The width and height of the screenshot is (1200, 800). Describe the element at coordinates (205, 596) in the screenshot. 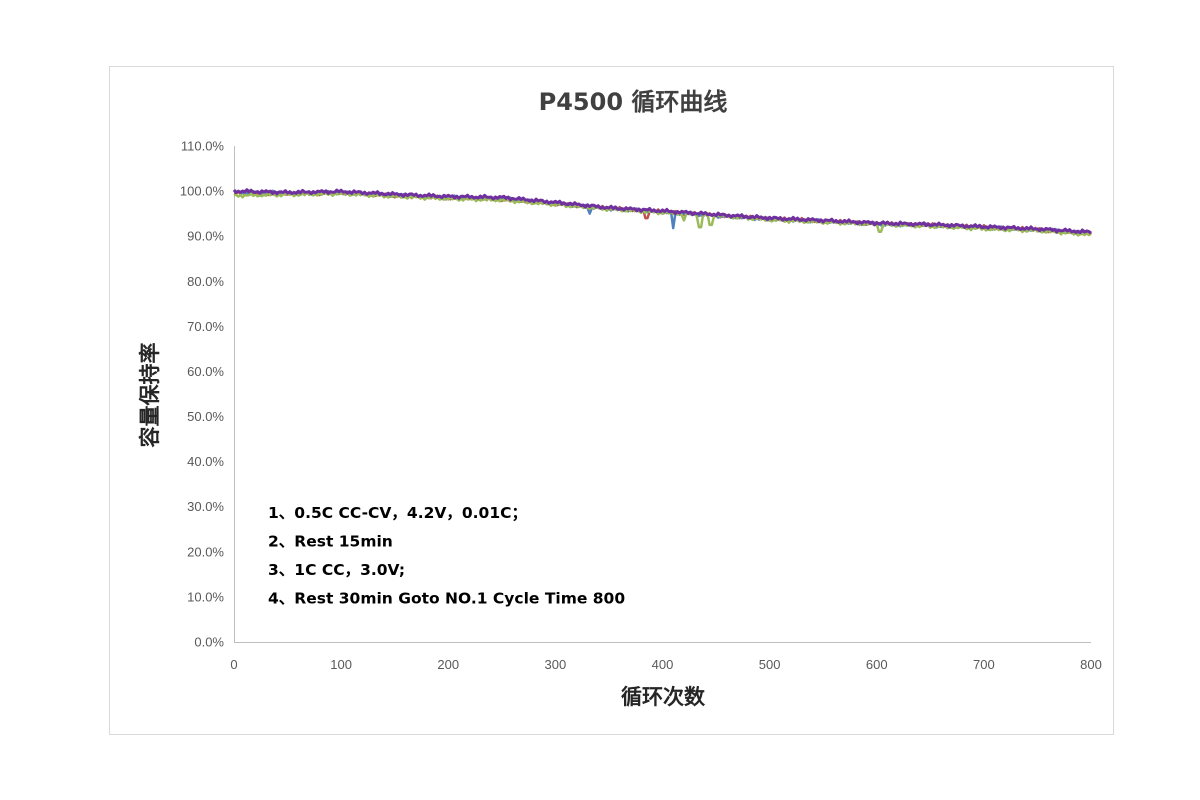

I see `y-tick-label: 10.0%` at that location.